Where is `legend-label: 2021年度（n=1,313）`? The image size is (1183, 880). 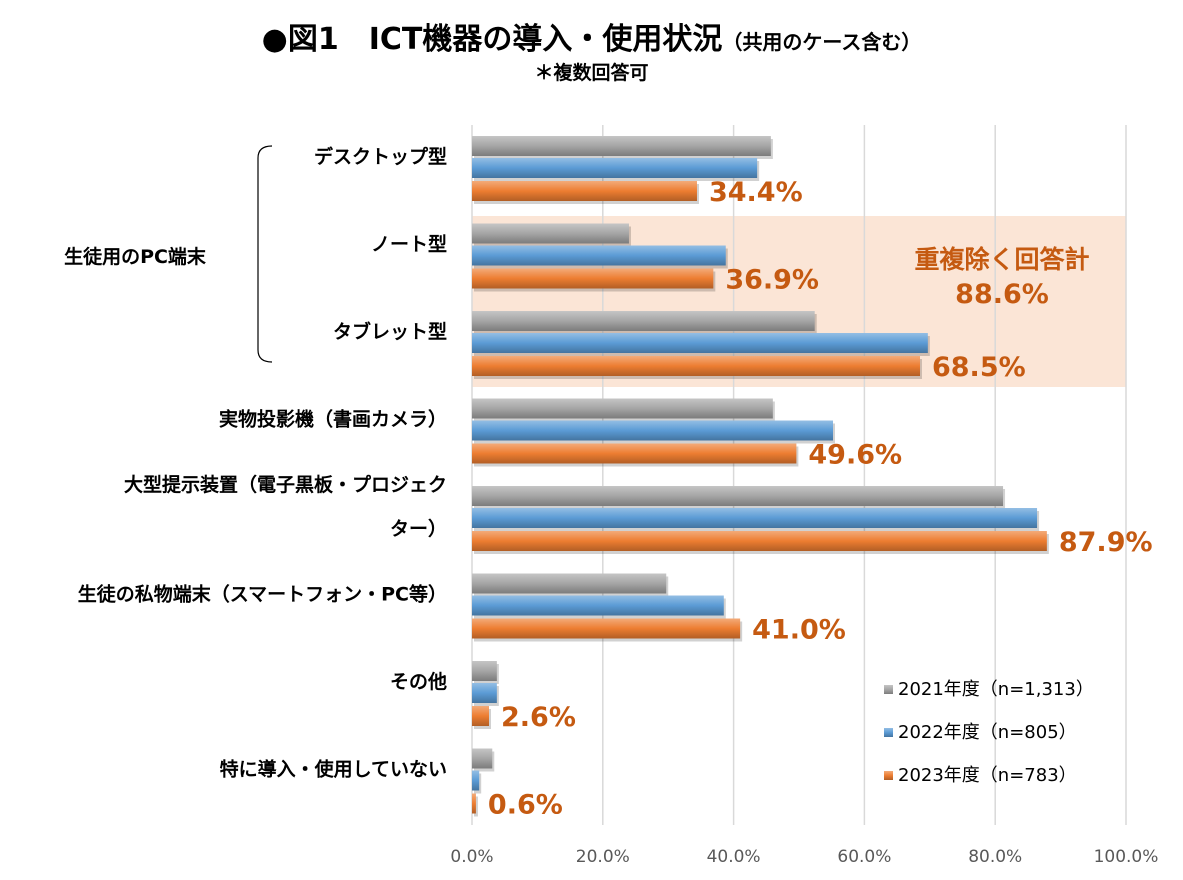
legend-label: 2021年度（n=1,313） is located at coordinates (996, 689).